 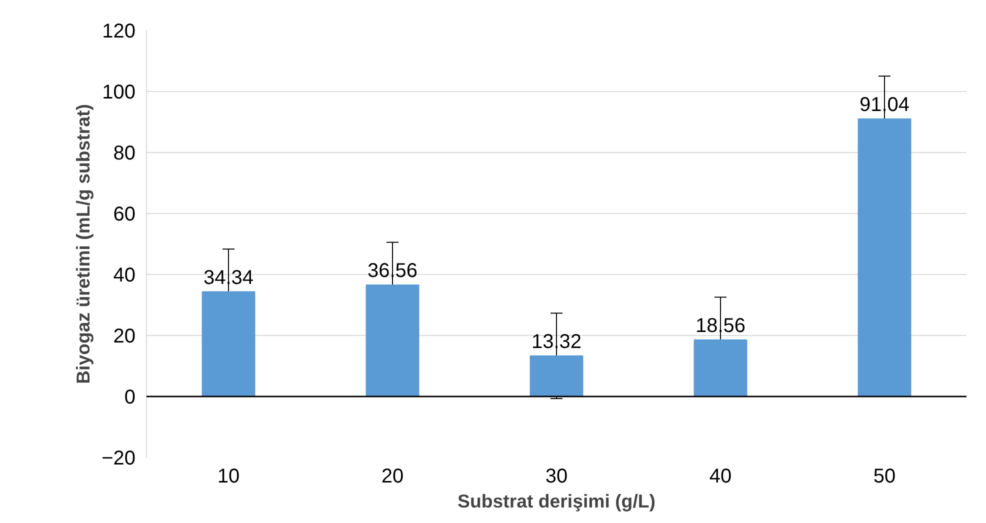 What do you see at coordinates (124, 153) in the screenshot?
I see `y-tick-label: 80` at bounding box center [124, 153].